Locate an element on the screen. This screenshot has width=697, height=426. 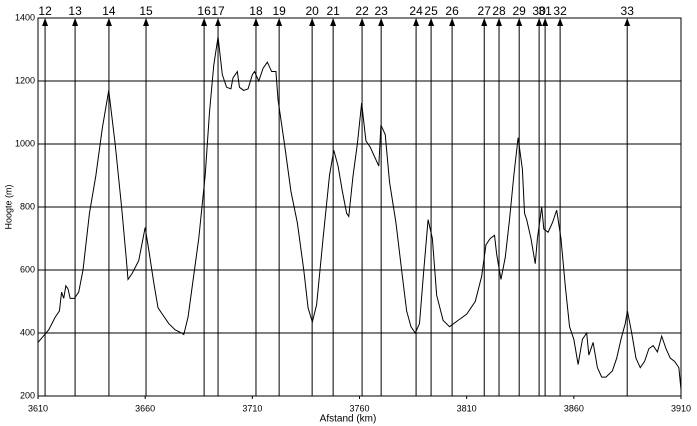
y-tick-label: 400 is located at coordinates (27, 332).